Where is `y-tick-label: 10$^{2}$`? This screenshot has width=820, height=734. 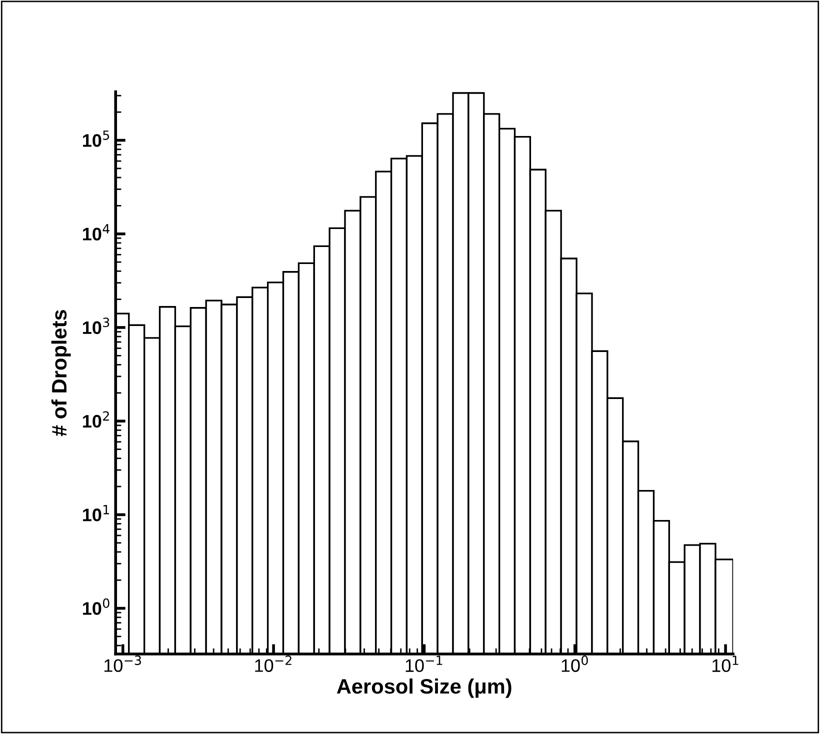 y-tick-label: 10$^{2}$ is located at coordinates (96, 419).